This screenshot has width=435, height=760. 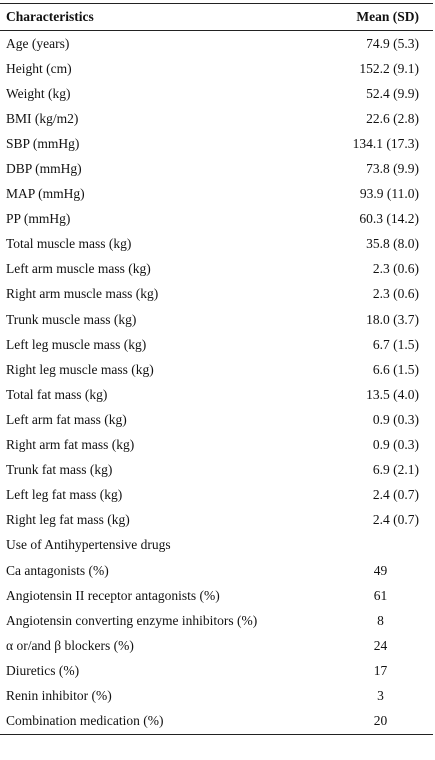 I want to click on value-cell: 17, so click(x=380, y=670).